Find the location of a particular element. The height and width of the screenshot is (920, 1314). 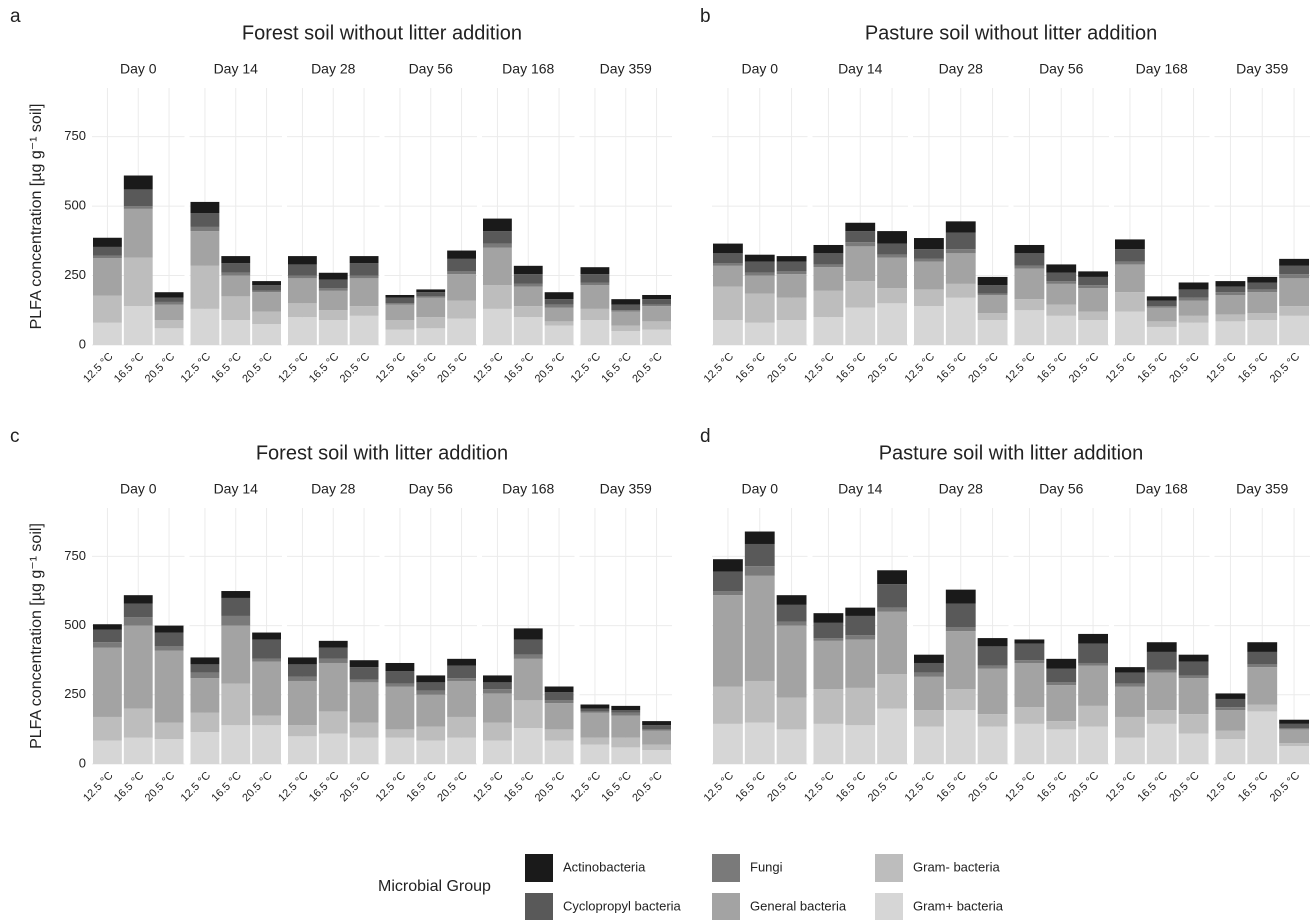

y-tick-label: 250 is located at coordinates (75, 693).